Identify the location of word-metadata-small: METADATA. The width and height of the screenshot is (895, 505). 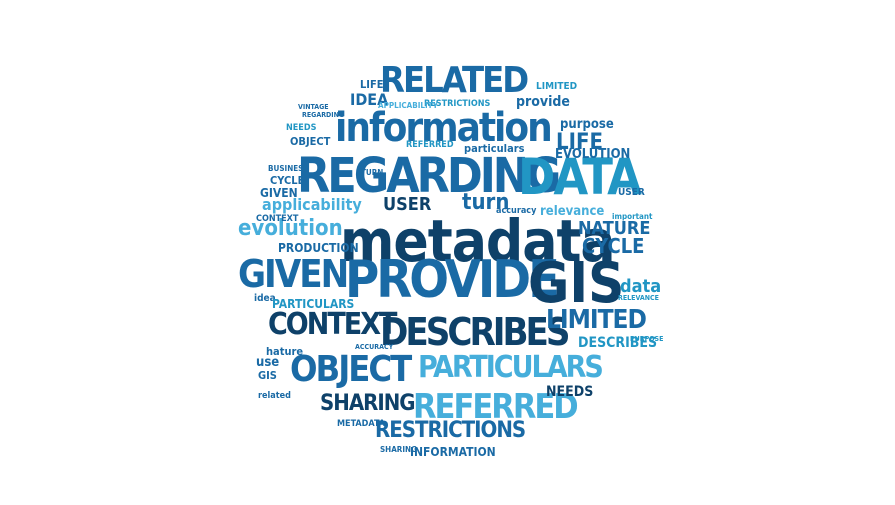
(361, 424).